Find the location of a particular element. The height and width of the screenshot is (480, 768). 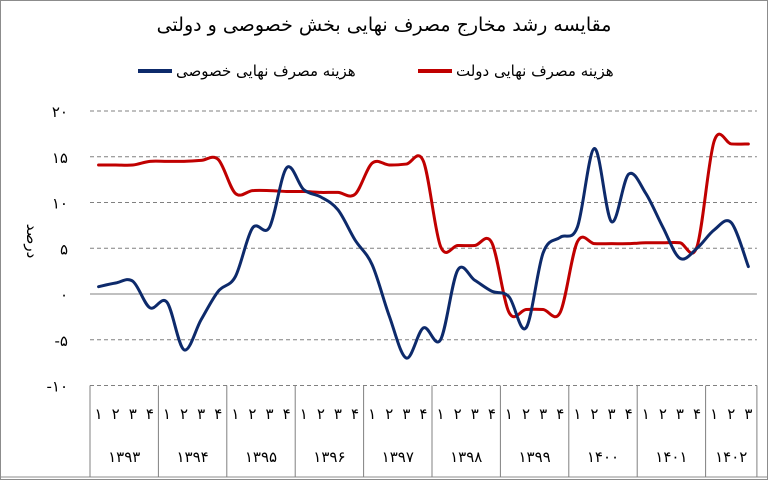

y-tick-label: ۲۰ is located at coordinates (60, 112).